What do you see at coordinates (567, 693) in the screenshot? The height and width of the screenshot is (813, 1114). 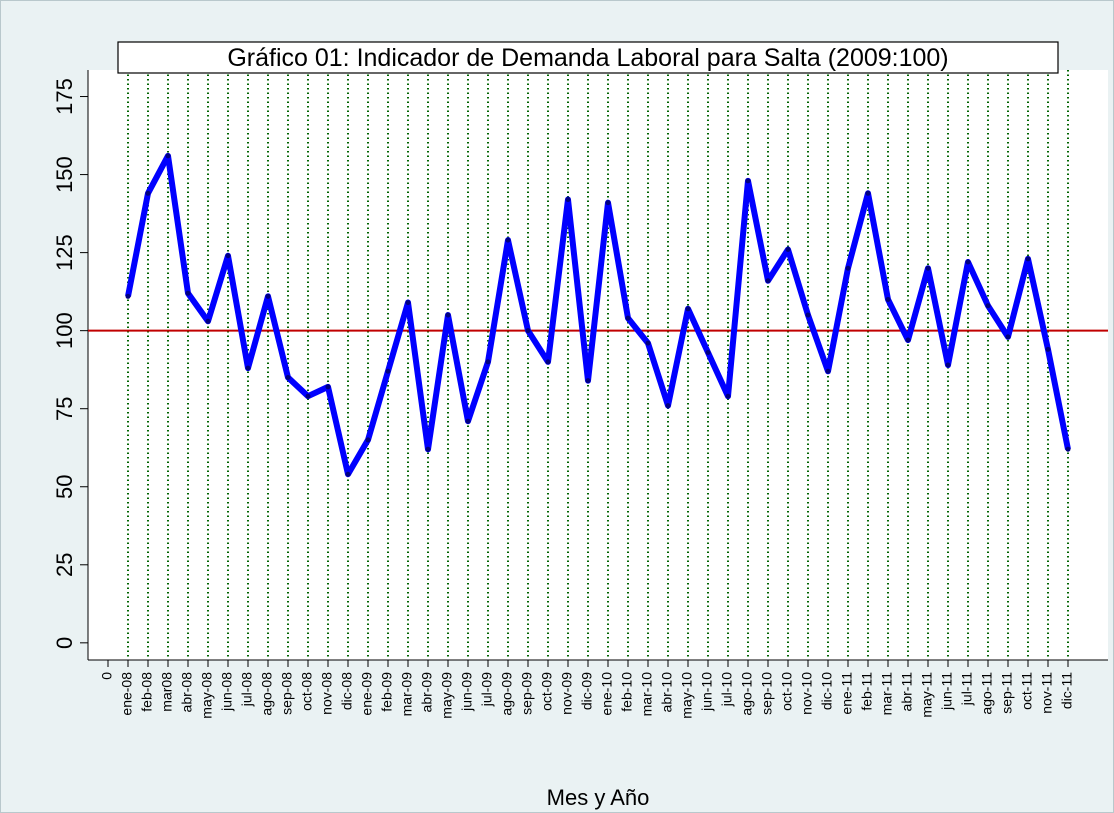 I see `x-tick-label: nov-09` at bounding box center [567, 693].